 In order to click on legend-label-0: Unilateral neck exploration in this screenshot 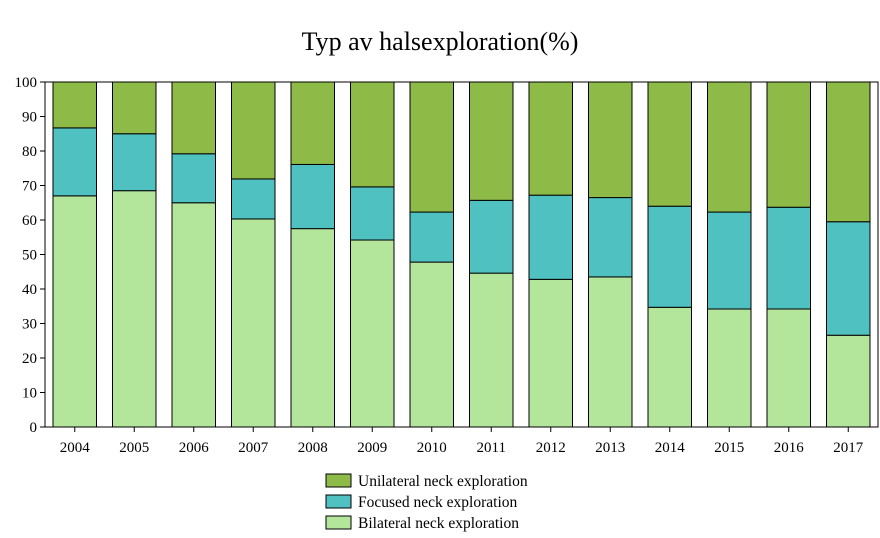, I will do `click(443, 481)`.